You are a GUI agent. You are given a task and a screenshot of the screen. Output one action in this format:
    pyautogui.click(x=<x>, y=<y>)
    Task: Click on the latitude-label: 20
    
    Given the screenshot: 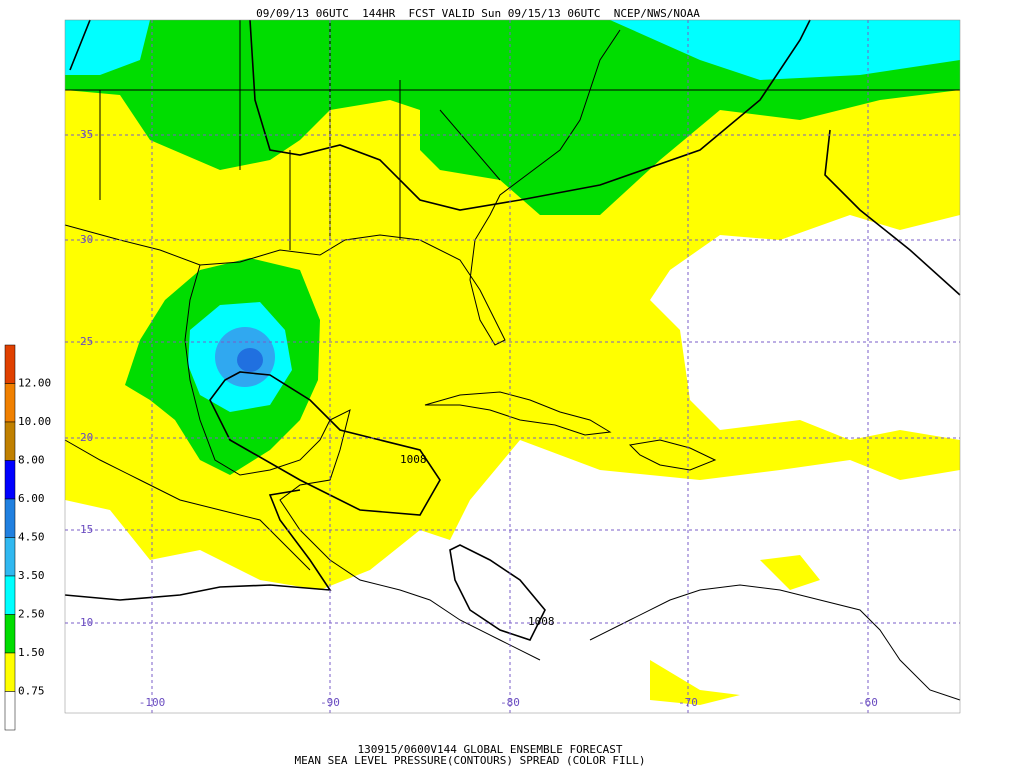 What is the action you would take?
    pyautogui.click(x=86, y=437)
    